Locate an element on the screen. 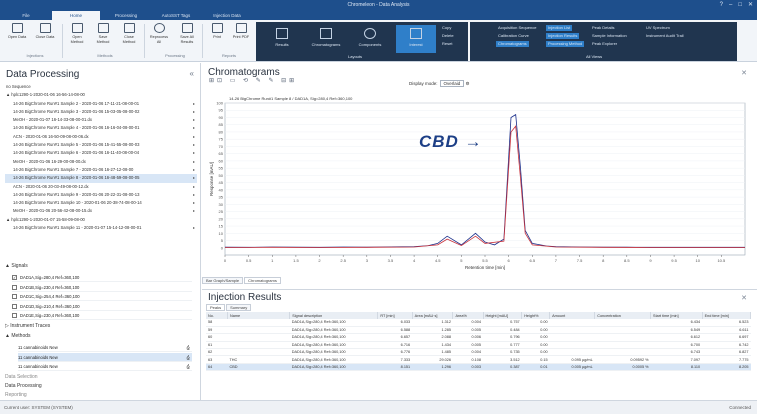  column-header: RT [min] is located at coordinates (395, 315).